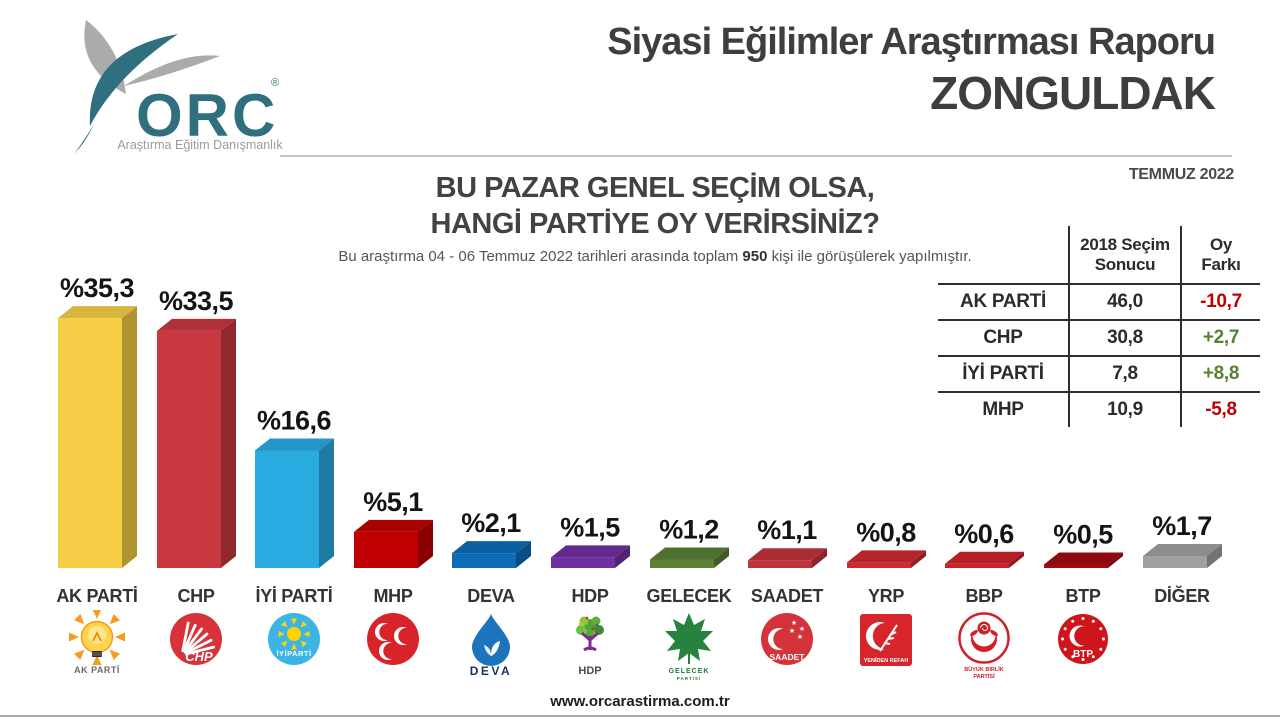 This screenshot has width=1280, height=720. I want to click on bar-btp: %0,5, so click(1083, 543).